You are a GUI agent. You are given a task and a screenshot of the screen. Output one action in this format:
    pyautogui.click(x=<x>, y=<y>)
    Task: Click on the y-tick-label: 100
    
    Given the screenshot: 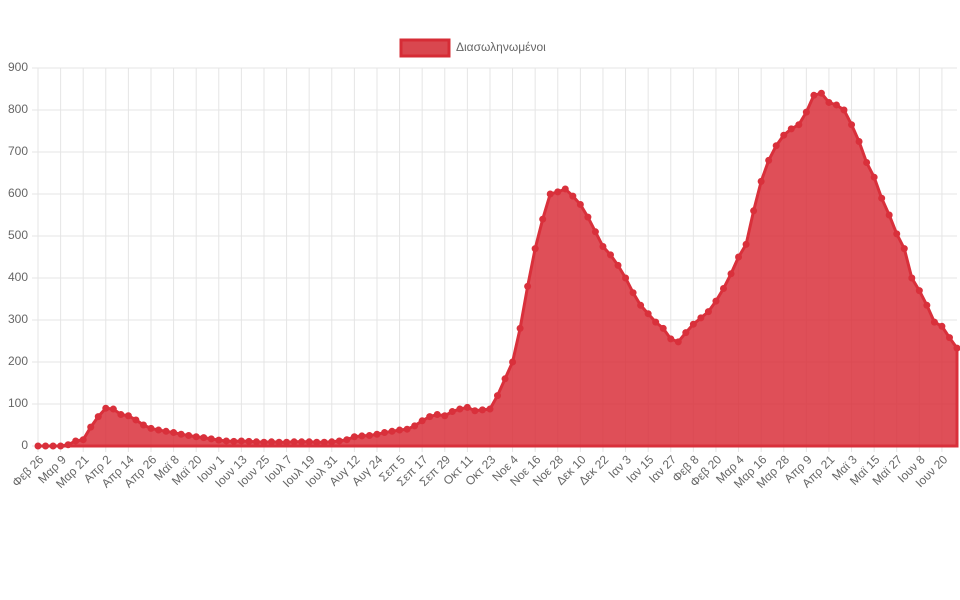 What is the action you would take?
    pyautogui.click(x=18, y=403)
    